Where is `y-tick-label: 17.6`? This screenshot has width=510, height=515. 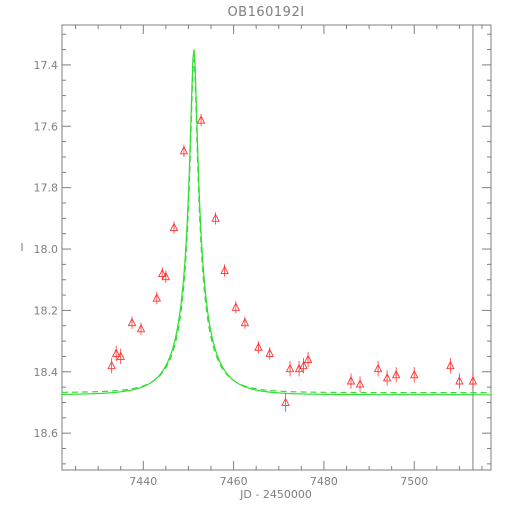
y-tick-label: 17.6 is located at coordinates (46, 126).